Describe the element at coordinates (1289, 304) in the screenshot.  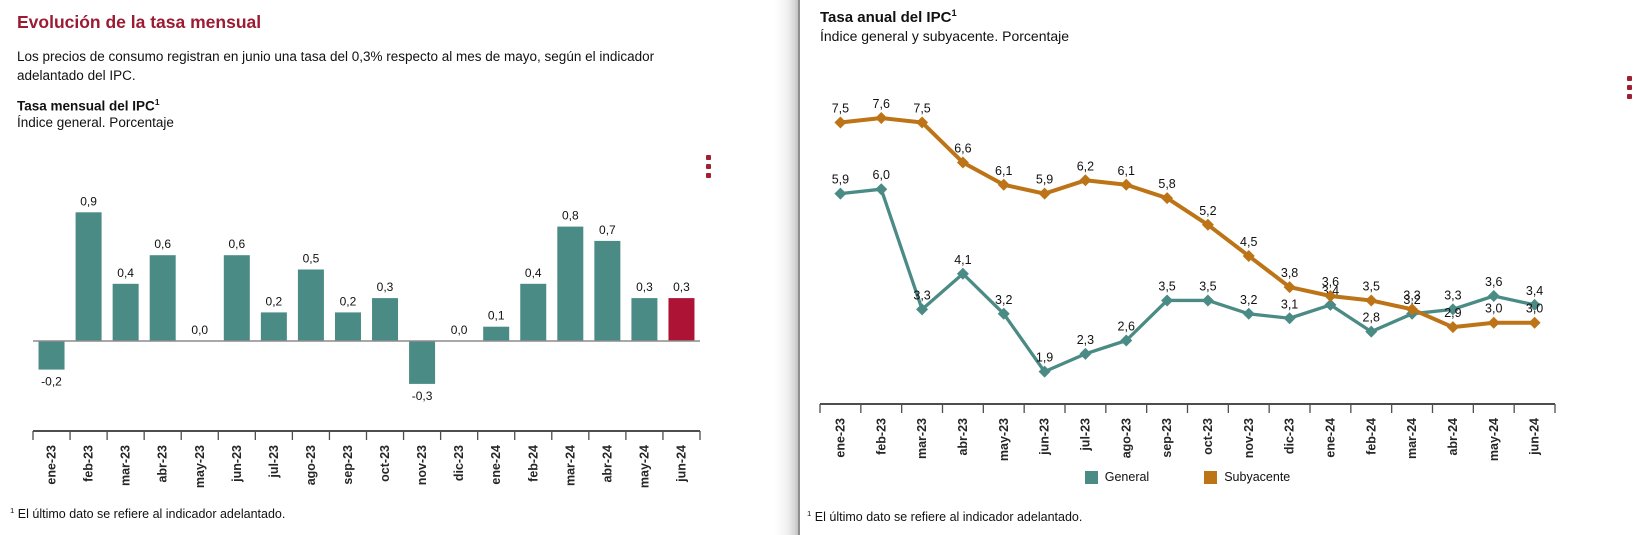
I see `svg-text: 3,1` at that location.